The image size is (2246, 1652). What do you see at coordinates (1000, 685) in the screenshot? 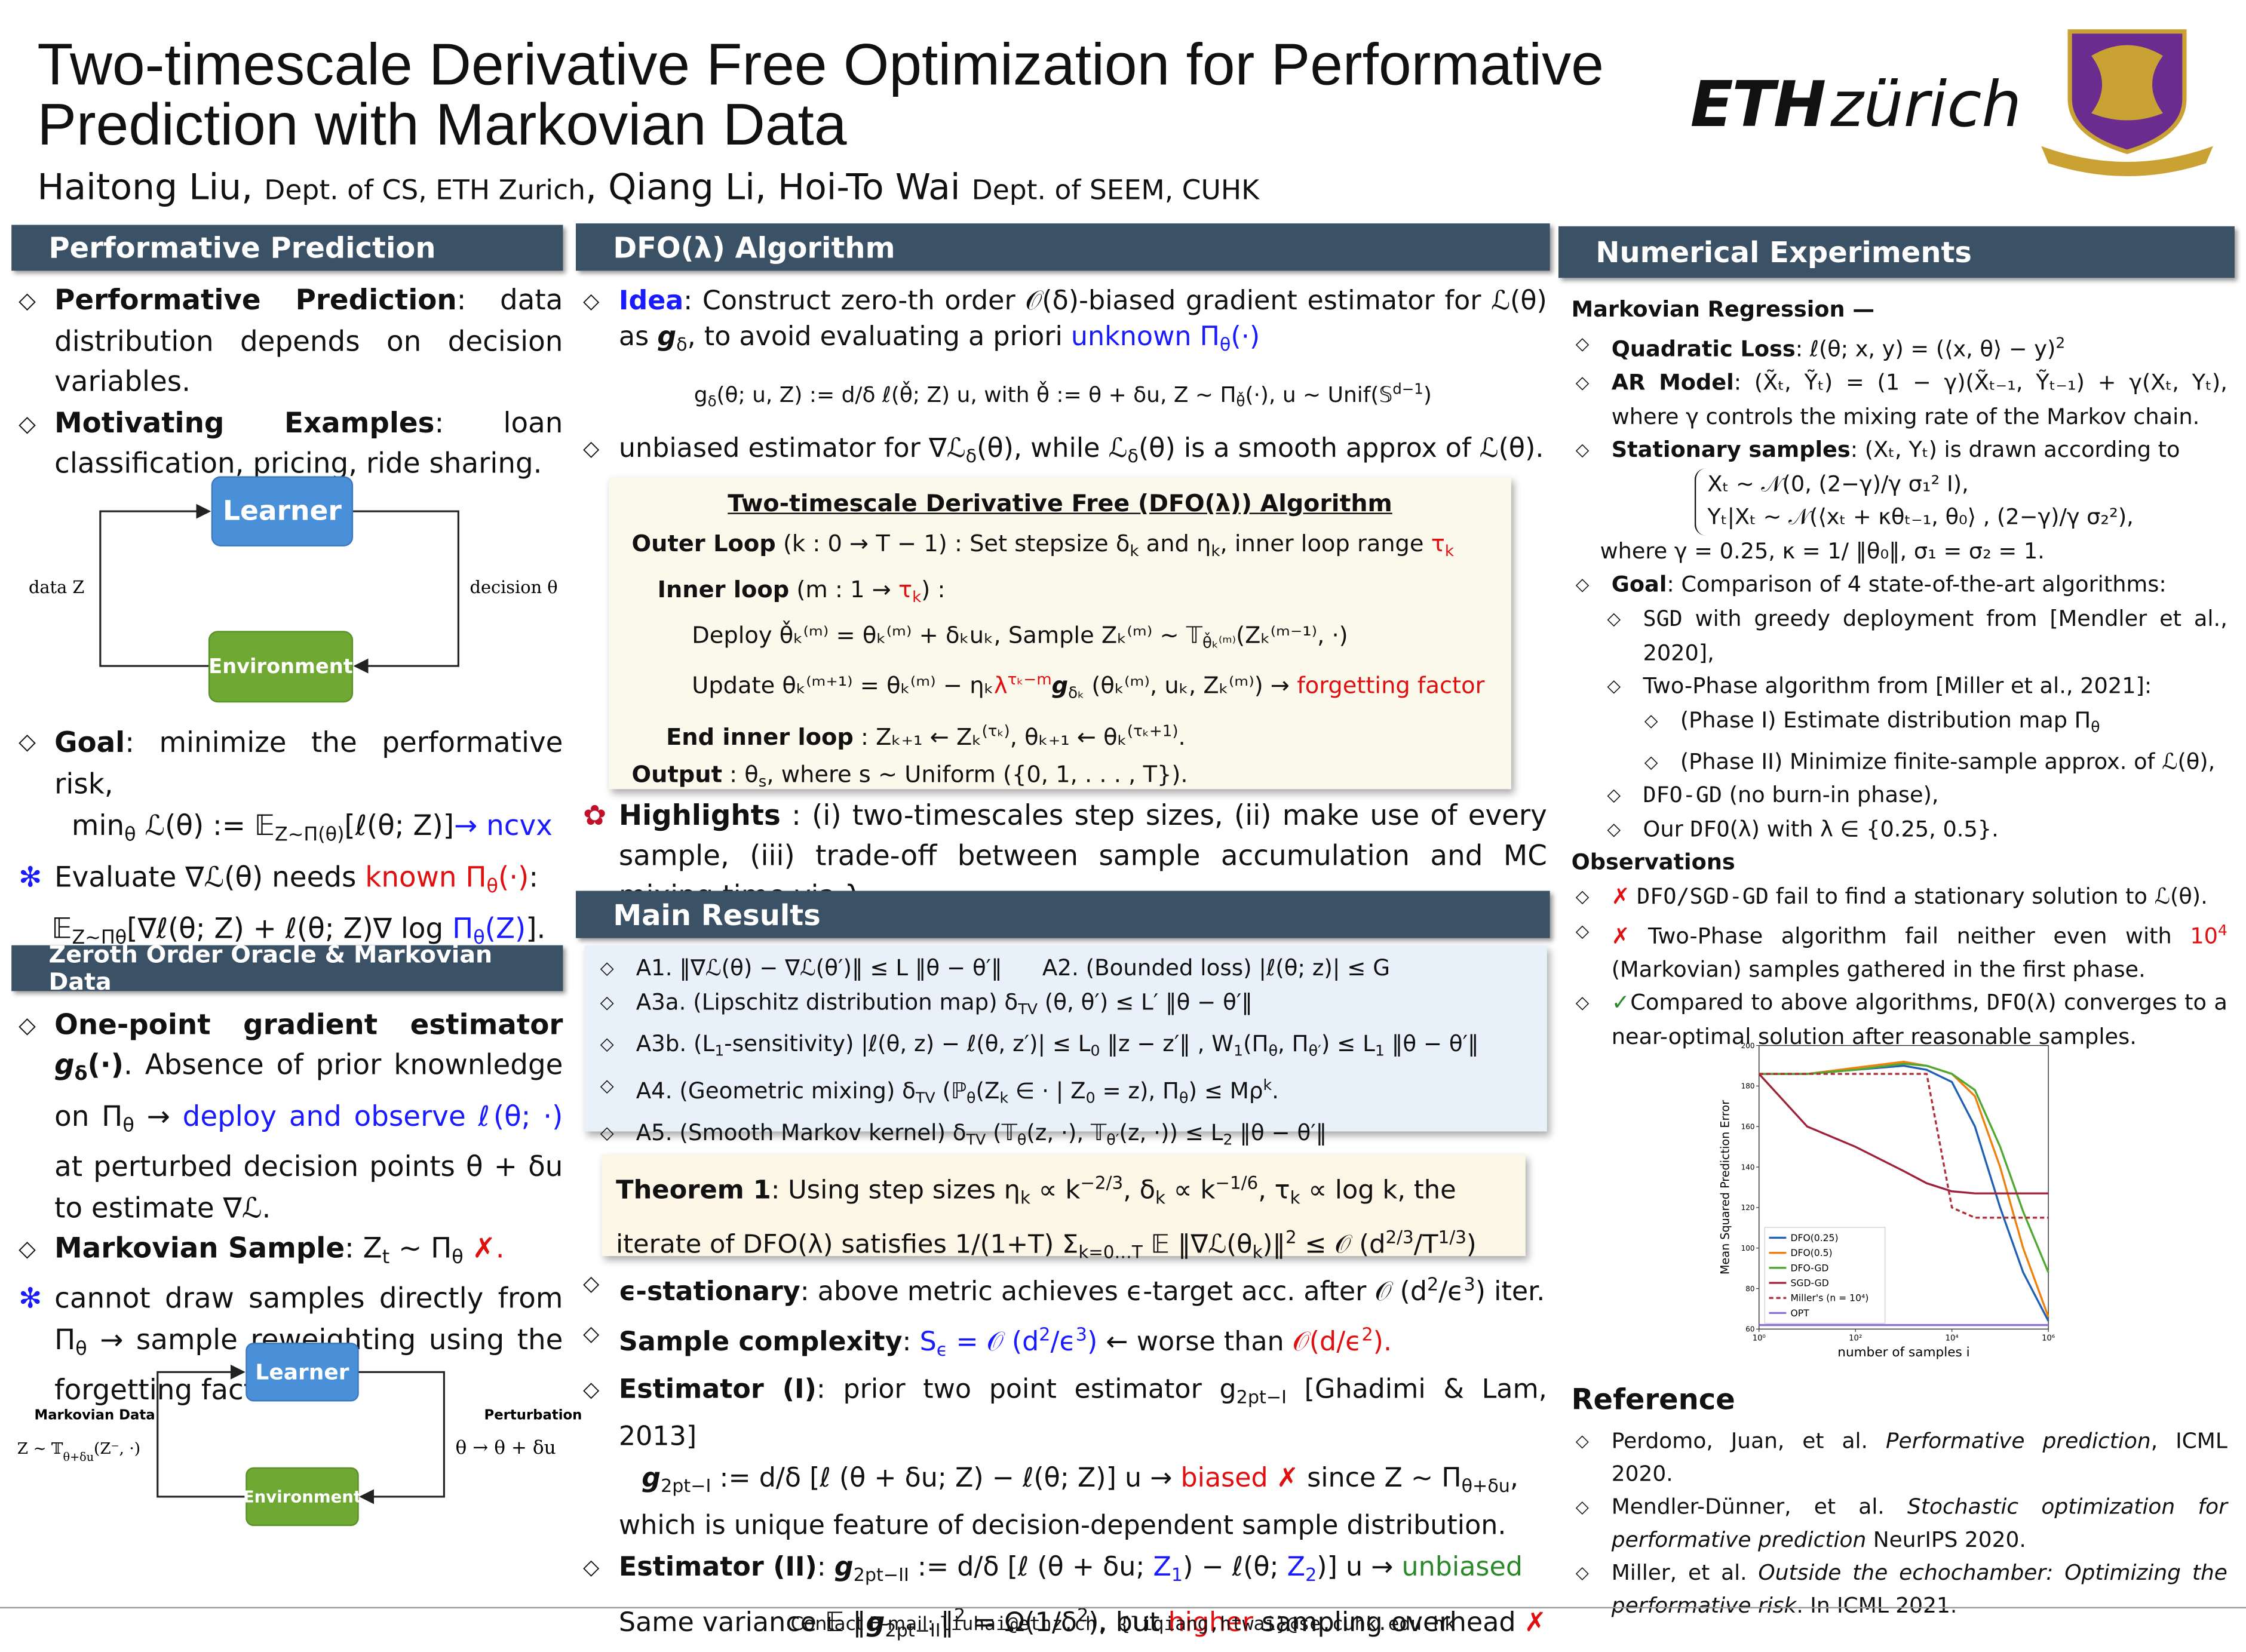
I see `text-run: λ` at bounding box center [1000, 685].